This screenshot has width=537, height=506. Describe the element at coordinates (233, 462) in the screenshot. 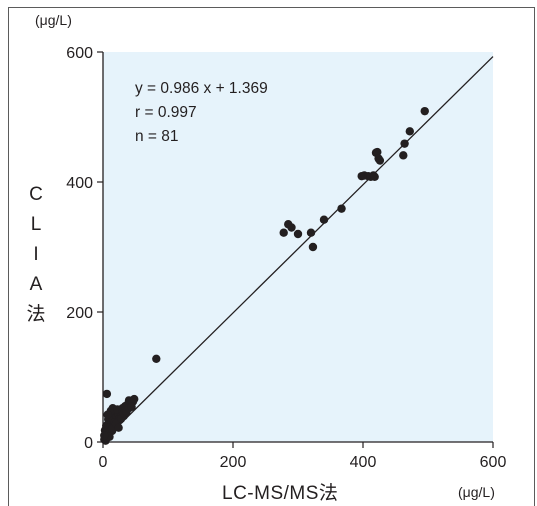

I see `x-tick-label: 200` at that location.